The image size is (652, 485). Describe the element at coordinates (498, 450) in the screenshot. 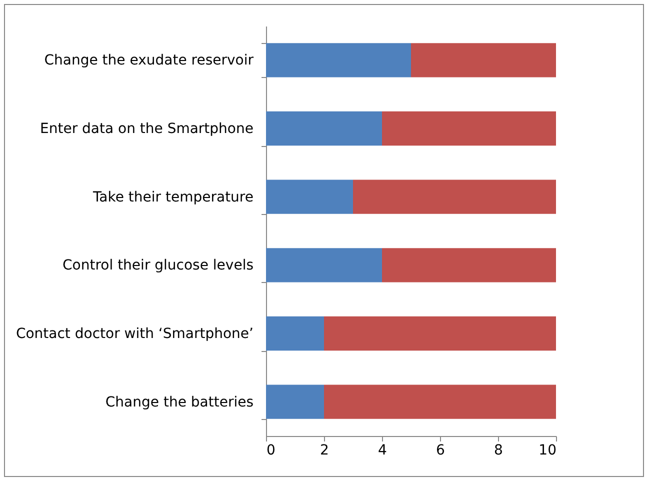

I see `x-tick-label: 8` at that location.